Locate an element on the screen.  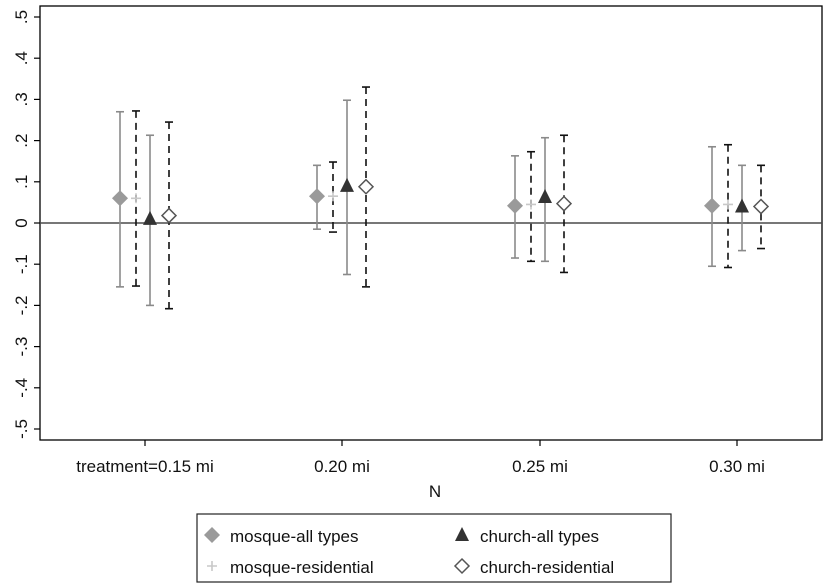
legend-label: church-residential is located at coordinates (547, 567).